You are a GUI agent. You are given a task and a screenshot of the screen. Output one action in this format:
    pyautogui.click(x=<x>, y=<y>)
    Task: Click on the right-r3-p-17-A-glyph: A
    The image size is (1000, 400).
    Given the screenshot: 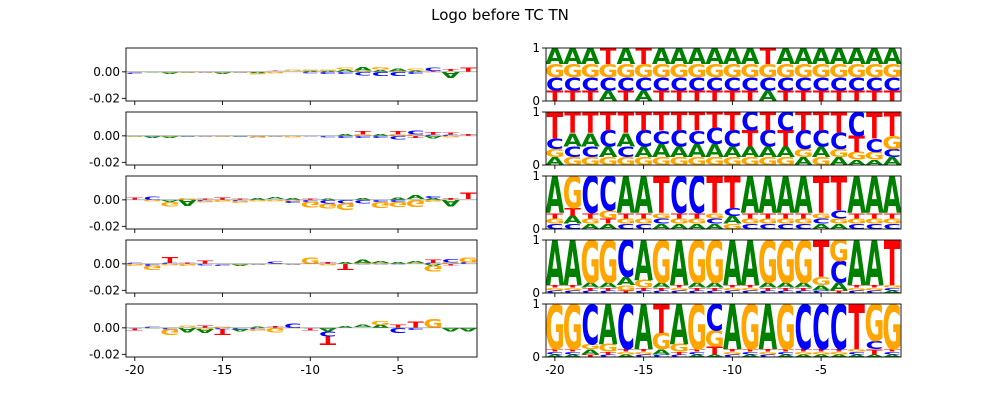 What is the action you would take?
    pyautogui.click(x=608, y=226)
    